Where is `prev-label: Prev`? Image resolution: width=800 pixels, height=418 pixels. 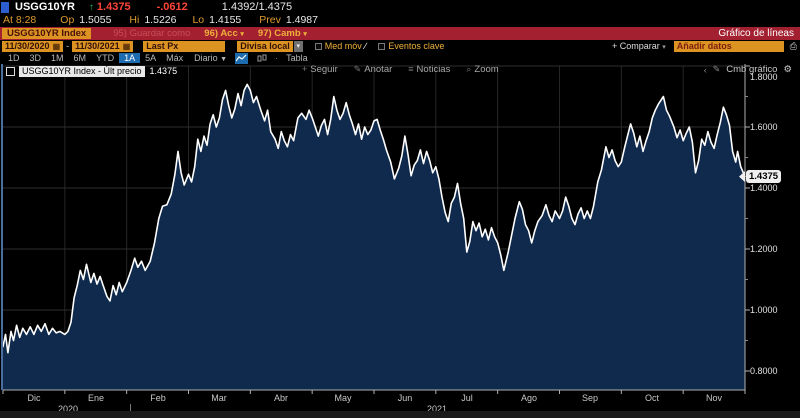 prev-label: Prev is located at coordinates (270, 20).